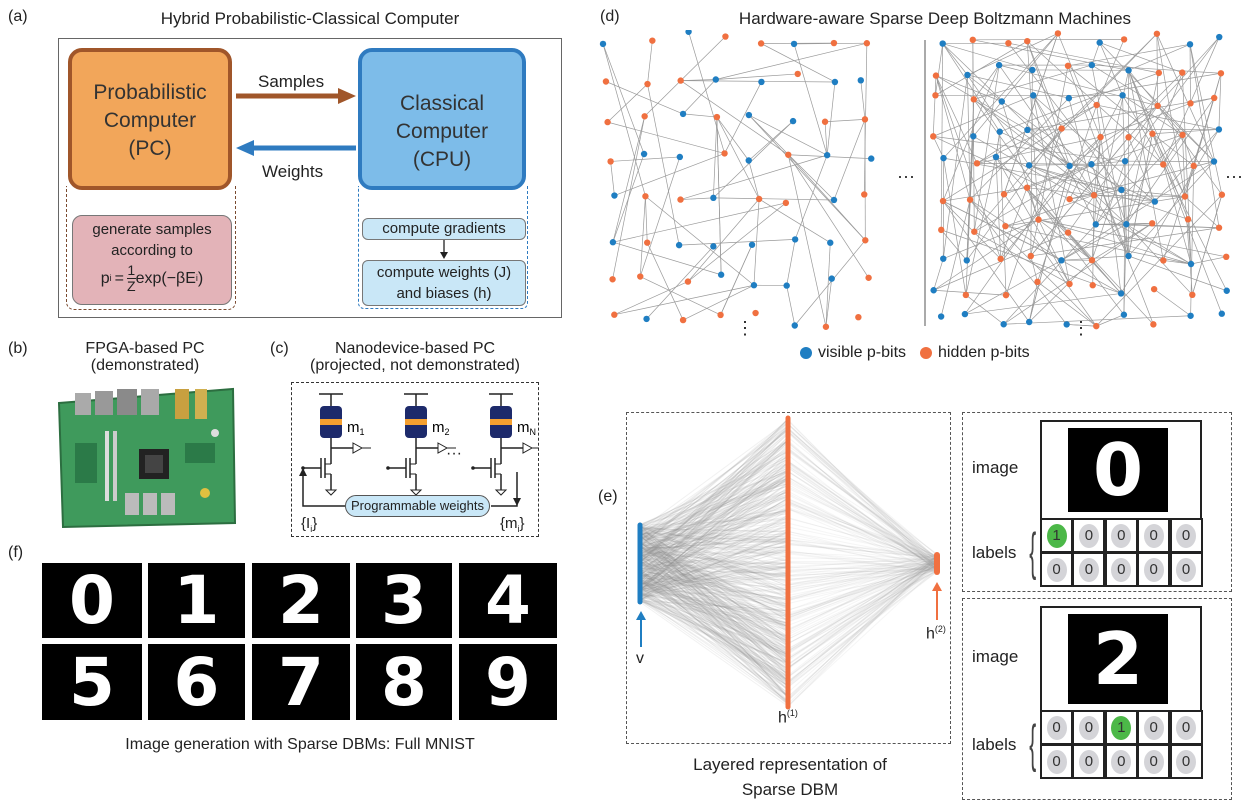 This screenshot has height=808, width=1254. Describe the element at coordinates (92, 600) in the screenshot. I see `generated-digit-0: 0` at that location.